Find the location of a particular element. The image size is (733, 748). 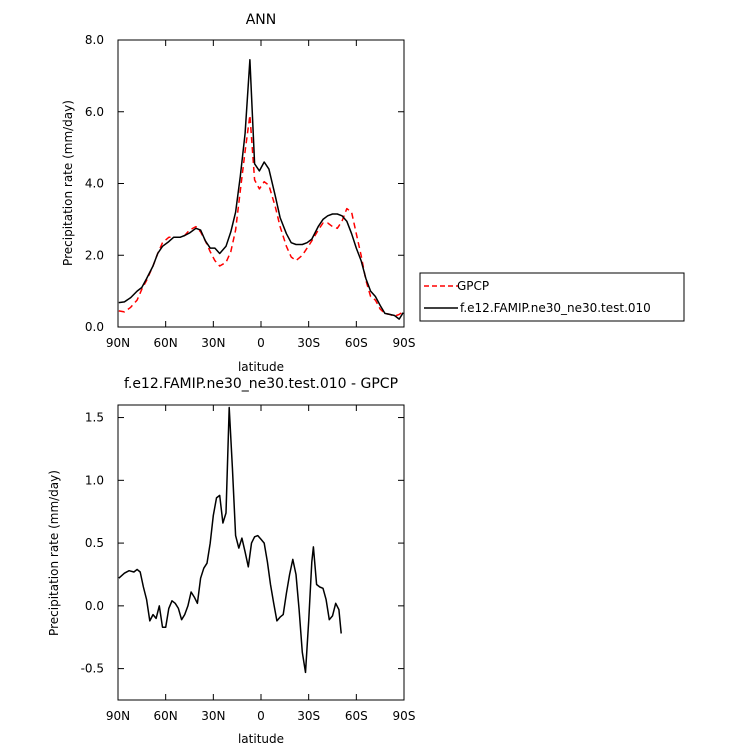

top-x-axis-label: latitude is located at coordinates (261, 367).